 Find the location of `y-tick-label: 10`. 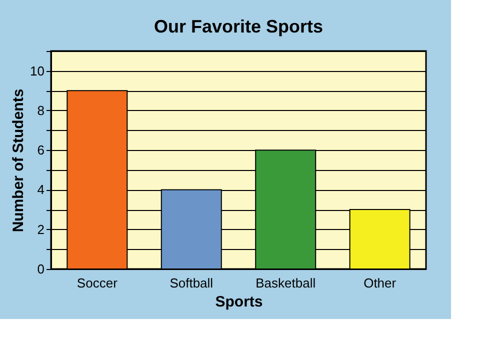

y-tick-label: 10 is located at coordinates (37, 70).